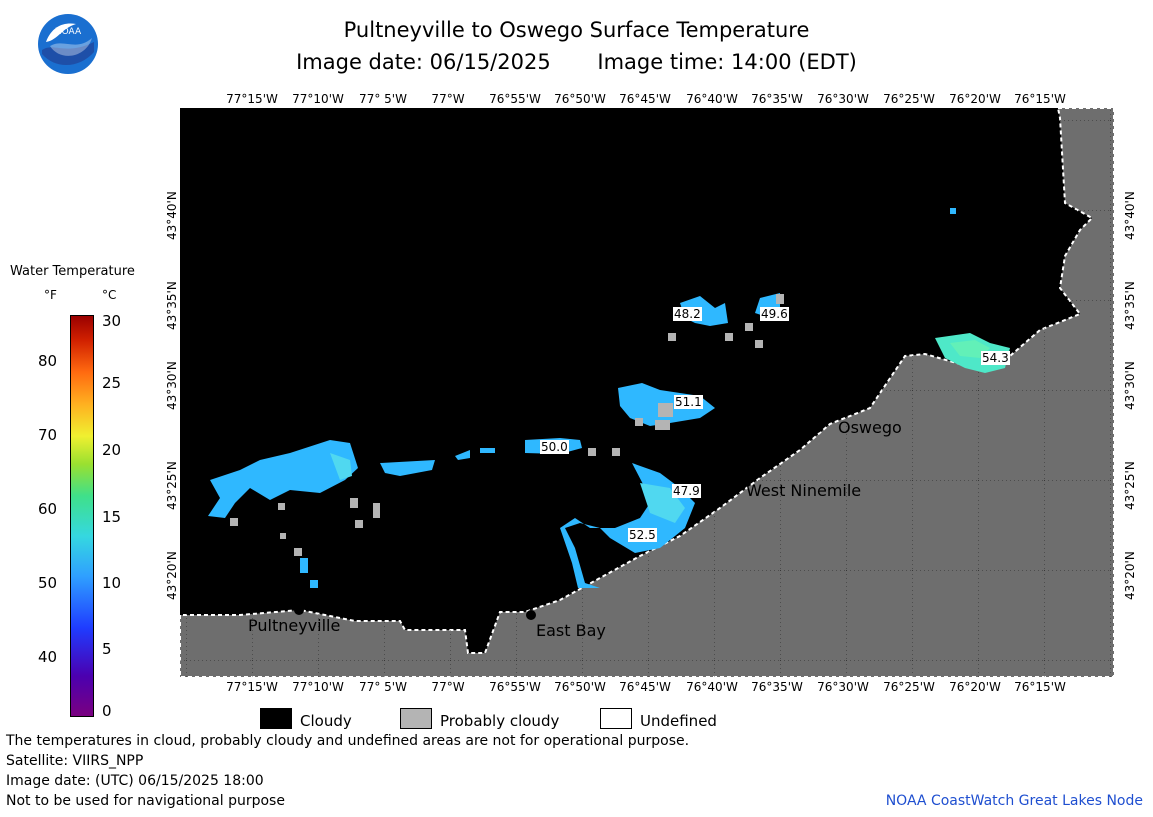 This screenshot has width=1153, height=817. Describe the element at coordinates (112, 321) in the screenshot. I see `c-label: 30` at that location.